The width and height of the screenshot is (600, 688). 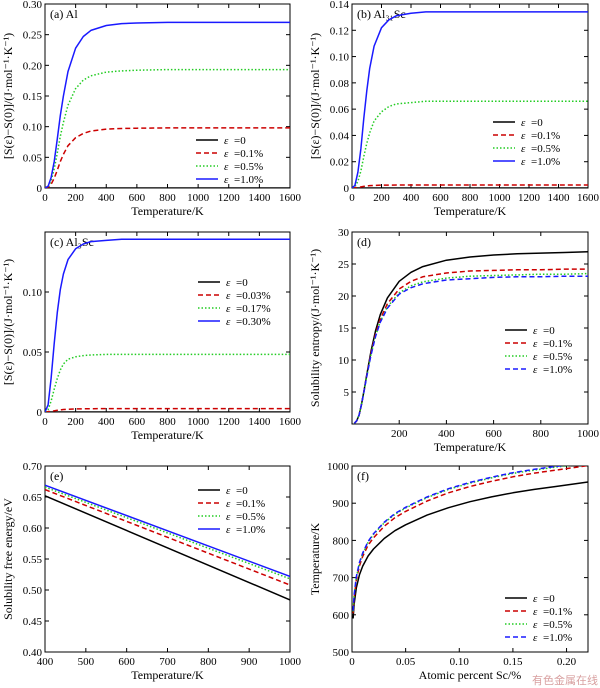 What do you see at coordinates (381, 14) in the screenshot?
I see `panel-label: (b) Al₃₁Sc` at bounding box center [381, 14].